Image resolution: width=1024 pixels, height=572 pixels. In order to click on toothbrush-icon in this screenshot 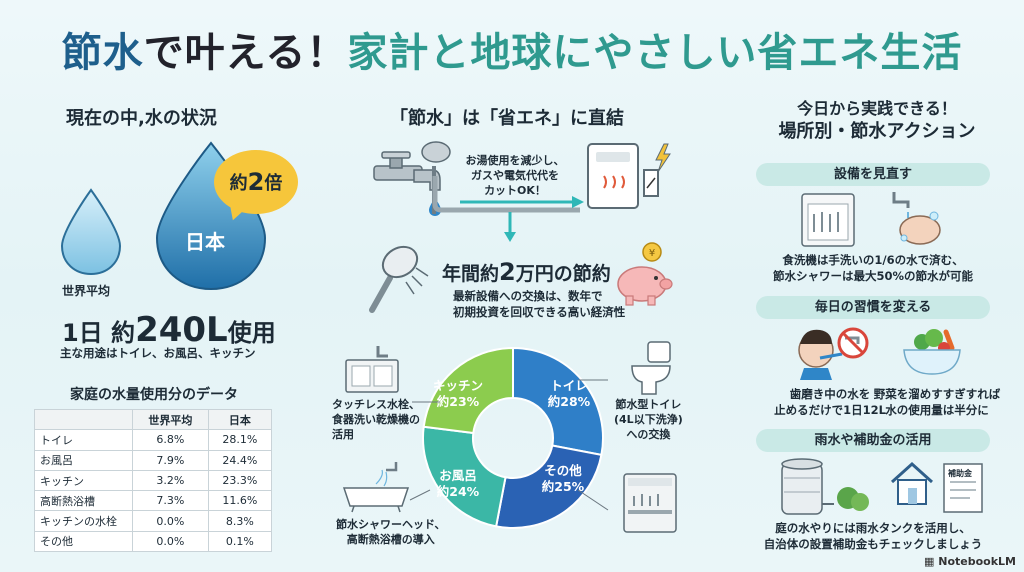, I will do `click(820, 354)`.